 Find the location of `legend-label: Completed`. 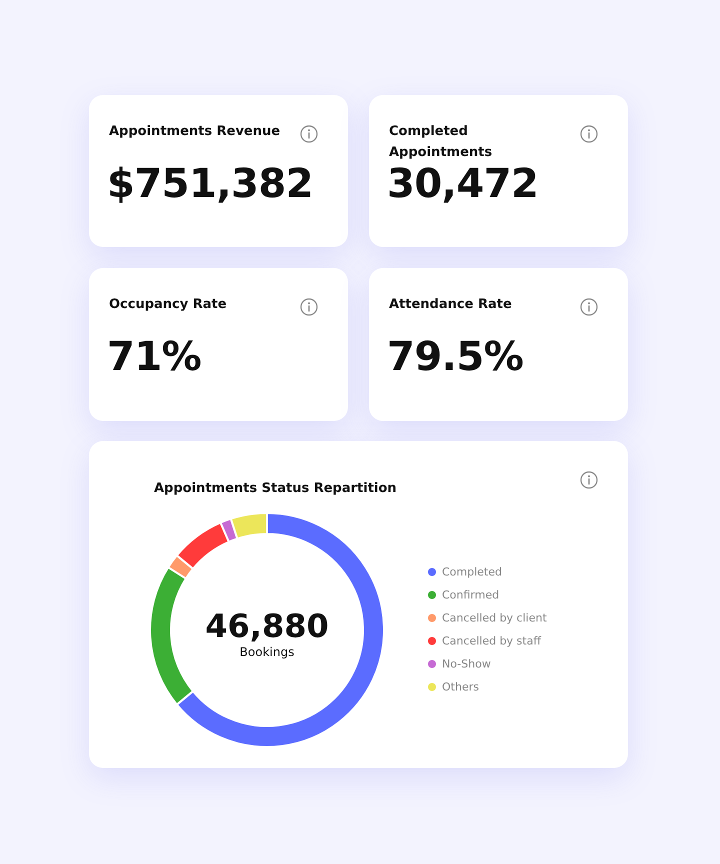

legend-label: Completed is located at coordinates (472, 572).